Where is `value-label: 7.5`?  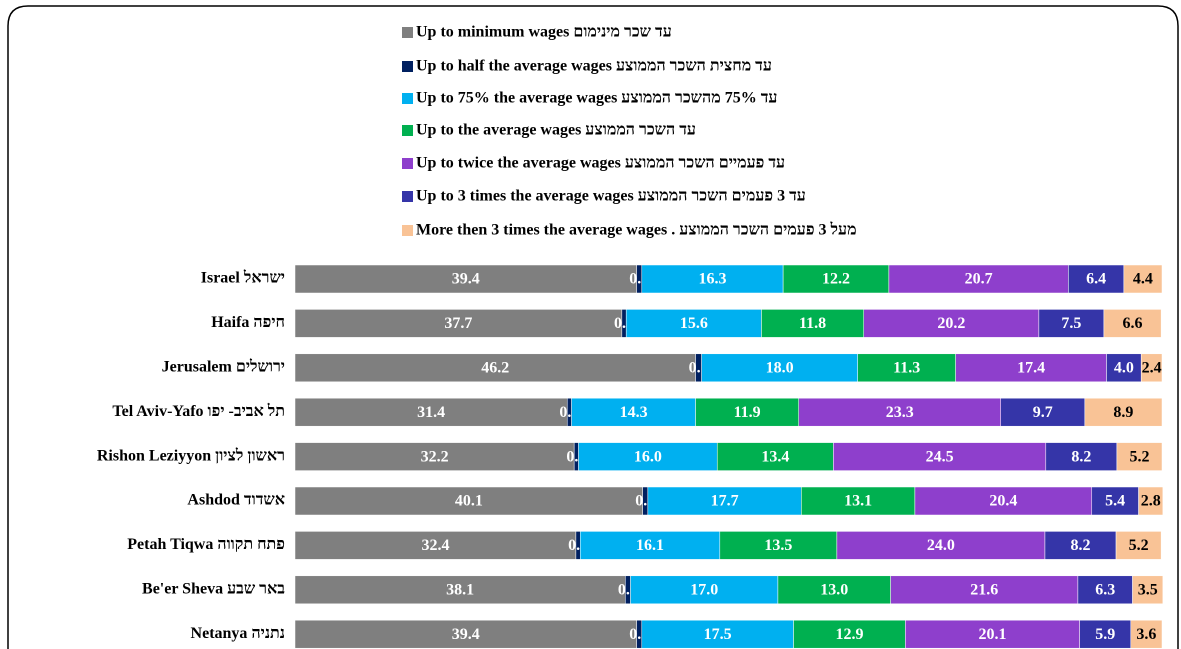
value-label: 7.5 is located at coordinates (1071, 323).